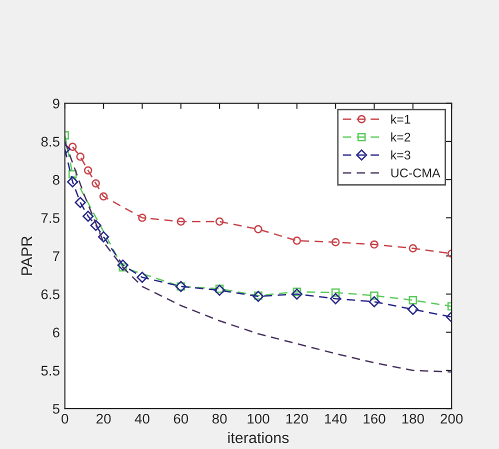 This screenshot has width=499, height=449. I want to click on y-tick-label: 7.5, so click(50, 218).